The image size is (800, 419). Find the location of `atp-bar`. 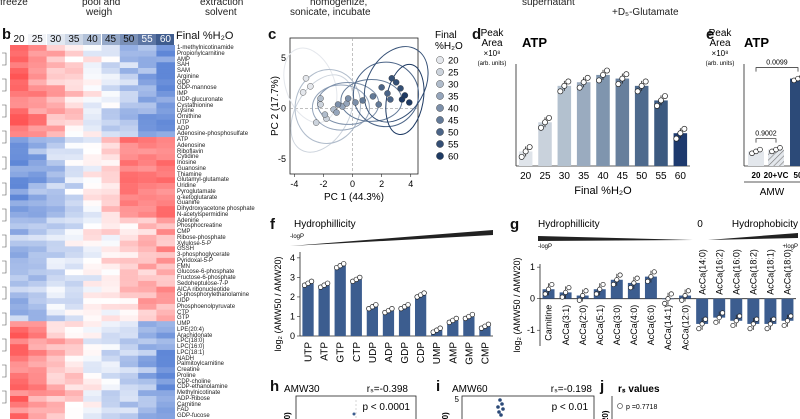

atp-bar is located at coordinates (545, 144).